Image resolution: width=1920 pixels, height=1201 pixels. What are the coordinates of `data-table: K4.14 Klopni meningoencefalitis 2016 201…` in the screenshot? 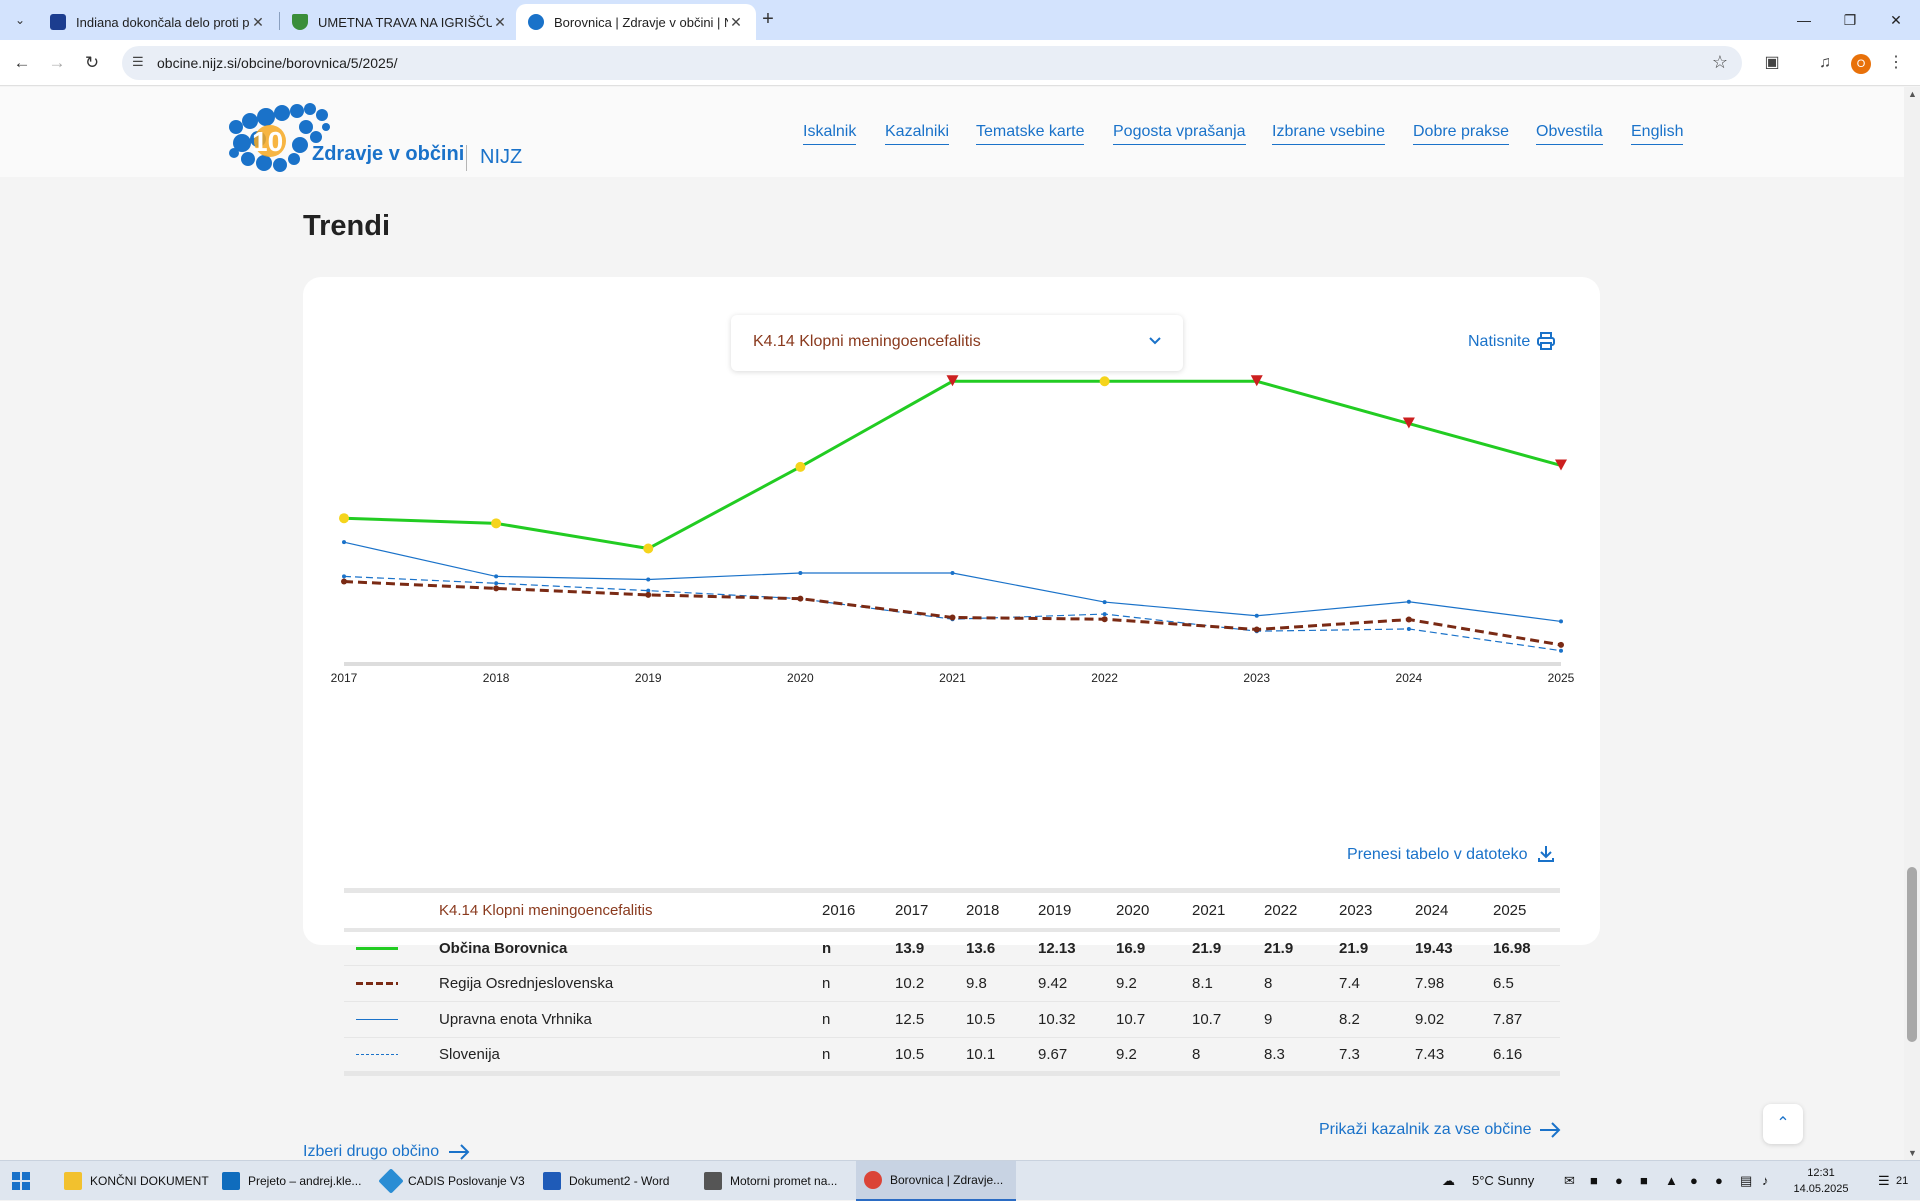 It's located at (952, 982).